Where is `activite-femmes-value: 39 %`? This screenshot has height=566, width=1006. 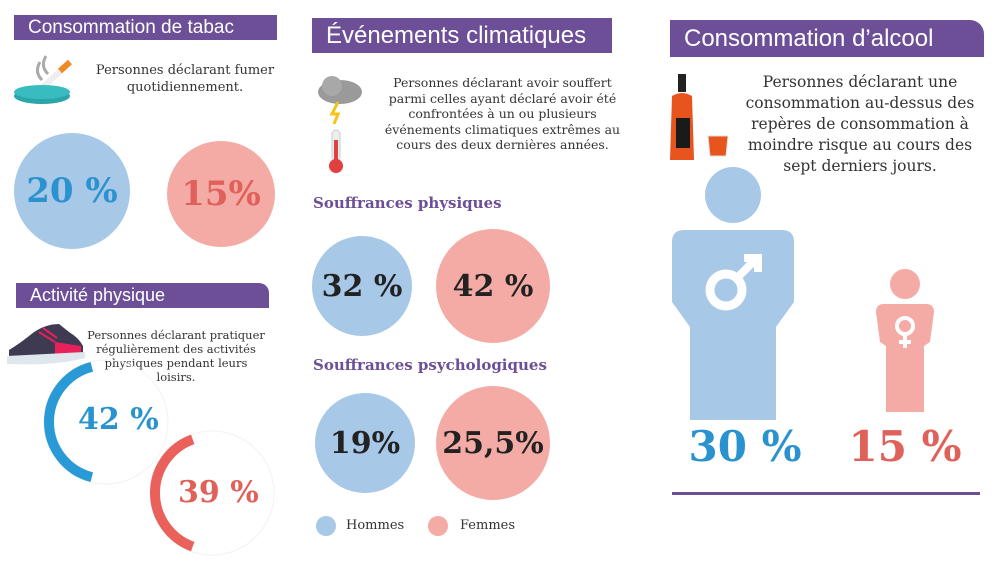 activite-femmes-value: 39 % is located at coordinates (218, 492).